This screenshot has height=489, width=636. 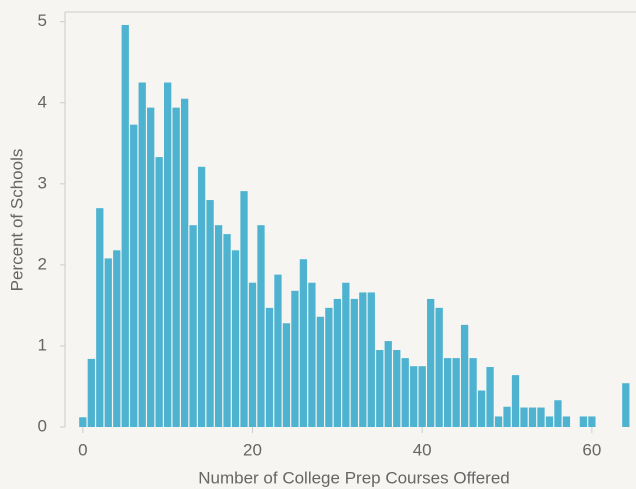 I want to click on y-tick-label: 0, so click(x=42, y=425).